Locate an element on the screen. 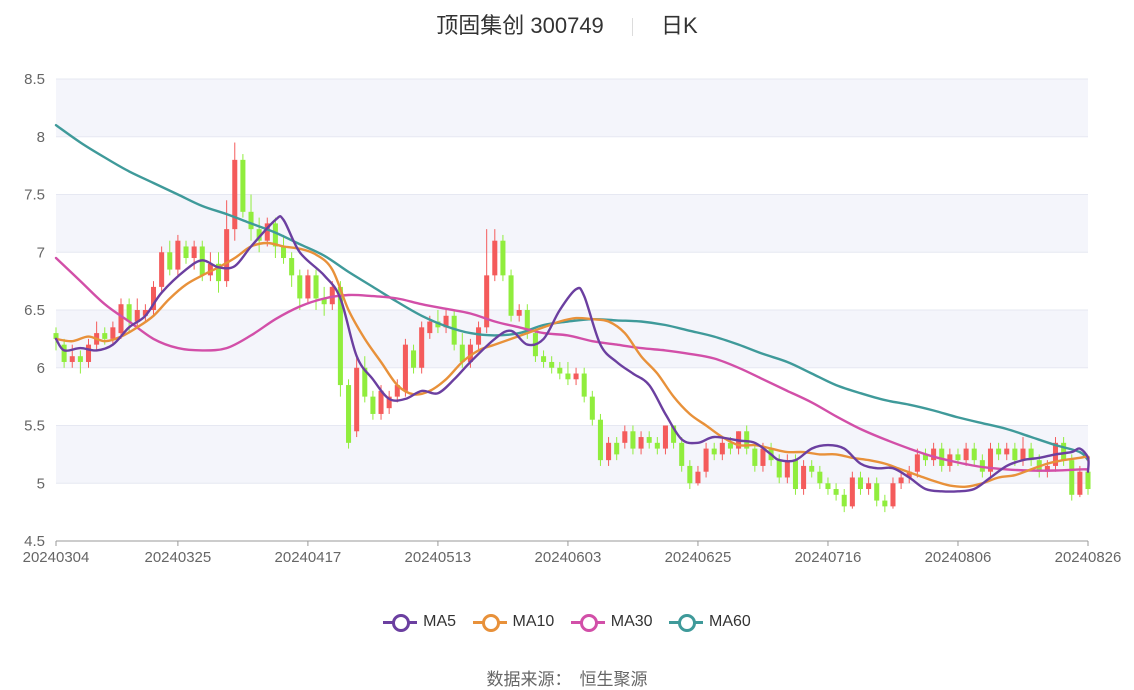 This screenshot has width=1134, height=690. y-tick-label: 6.5 is located at coordinates (34, 310).